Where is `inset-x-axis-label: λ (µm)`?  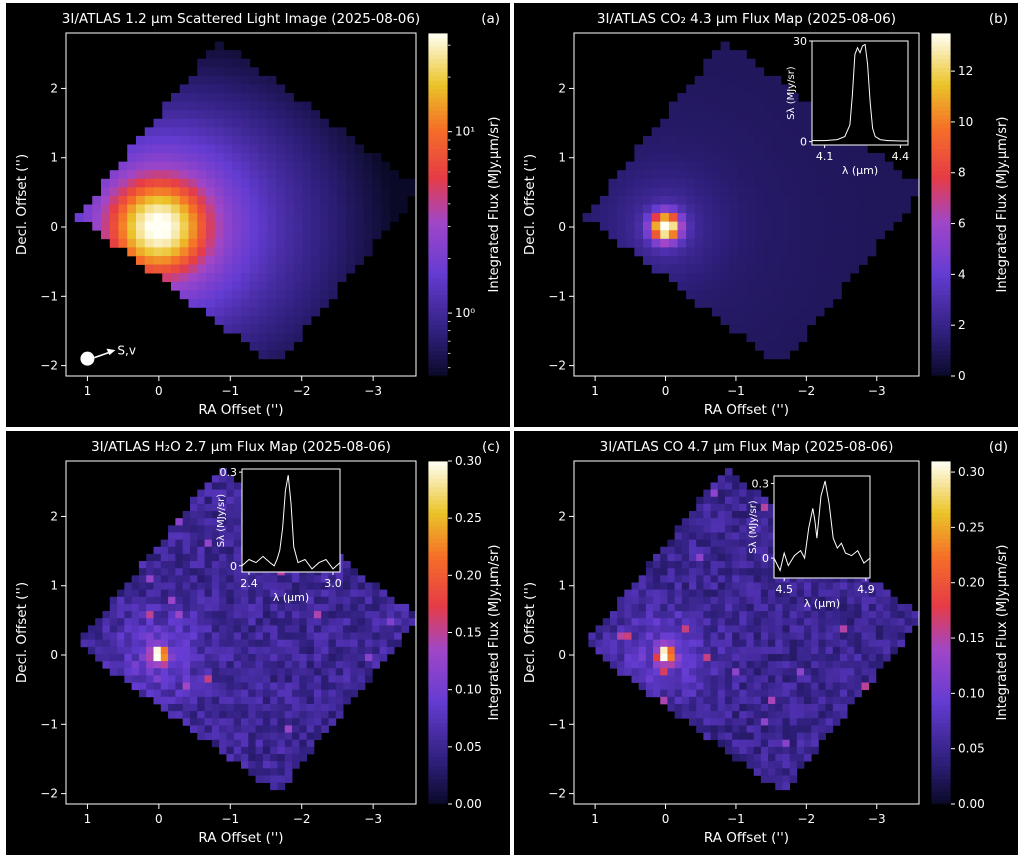 inset-x-axis-label: λ (µm) is located at coordinates (860, 170).